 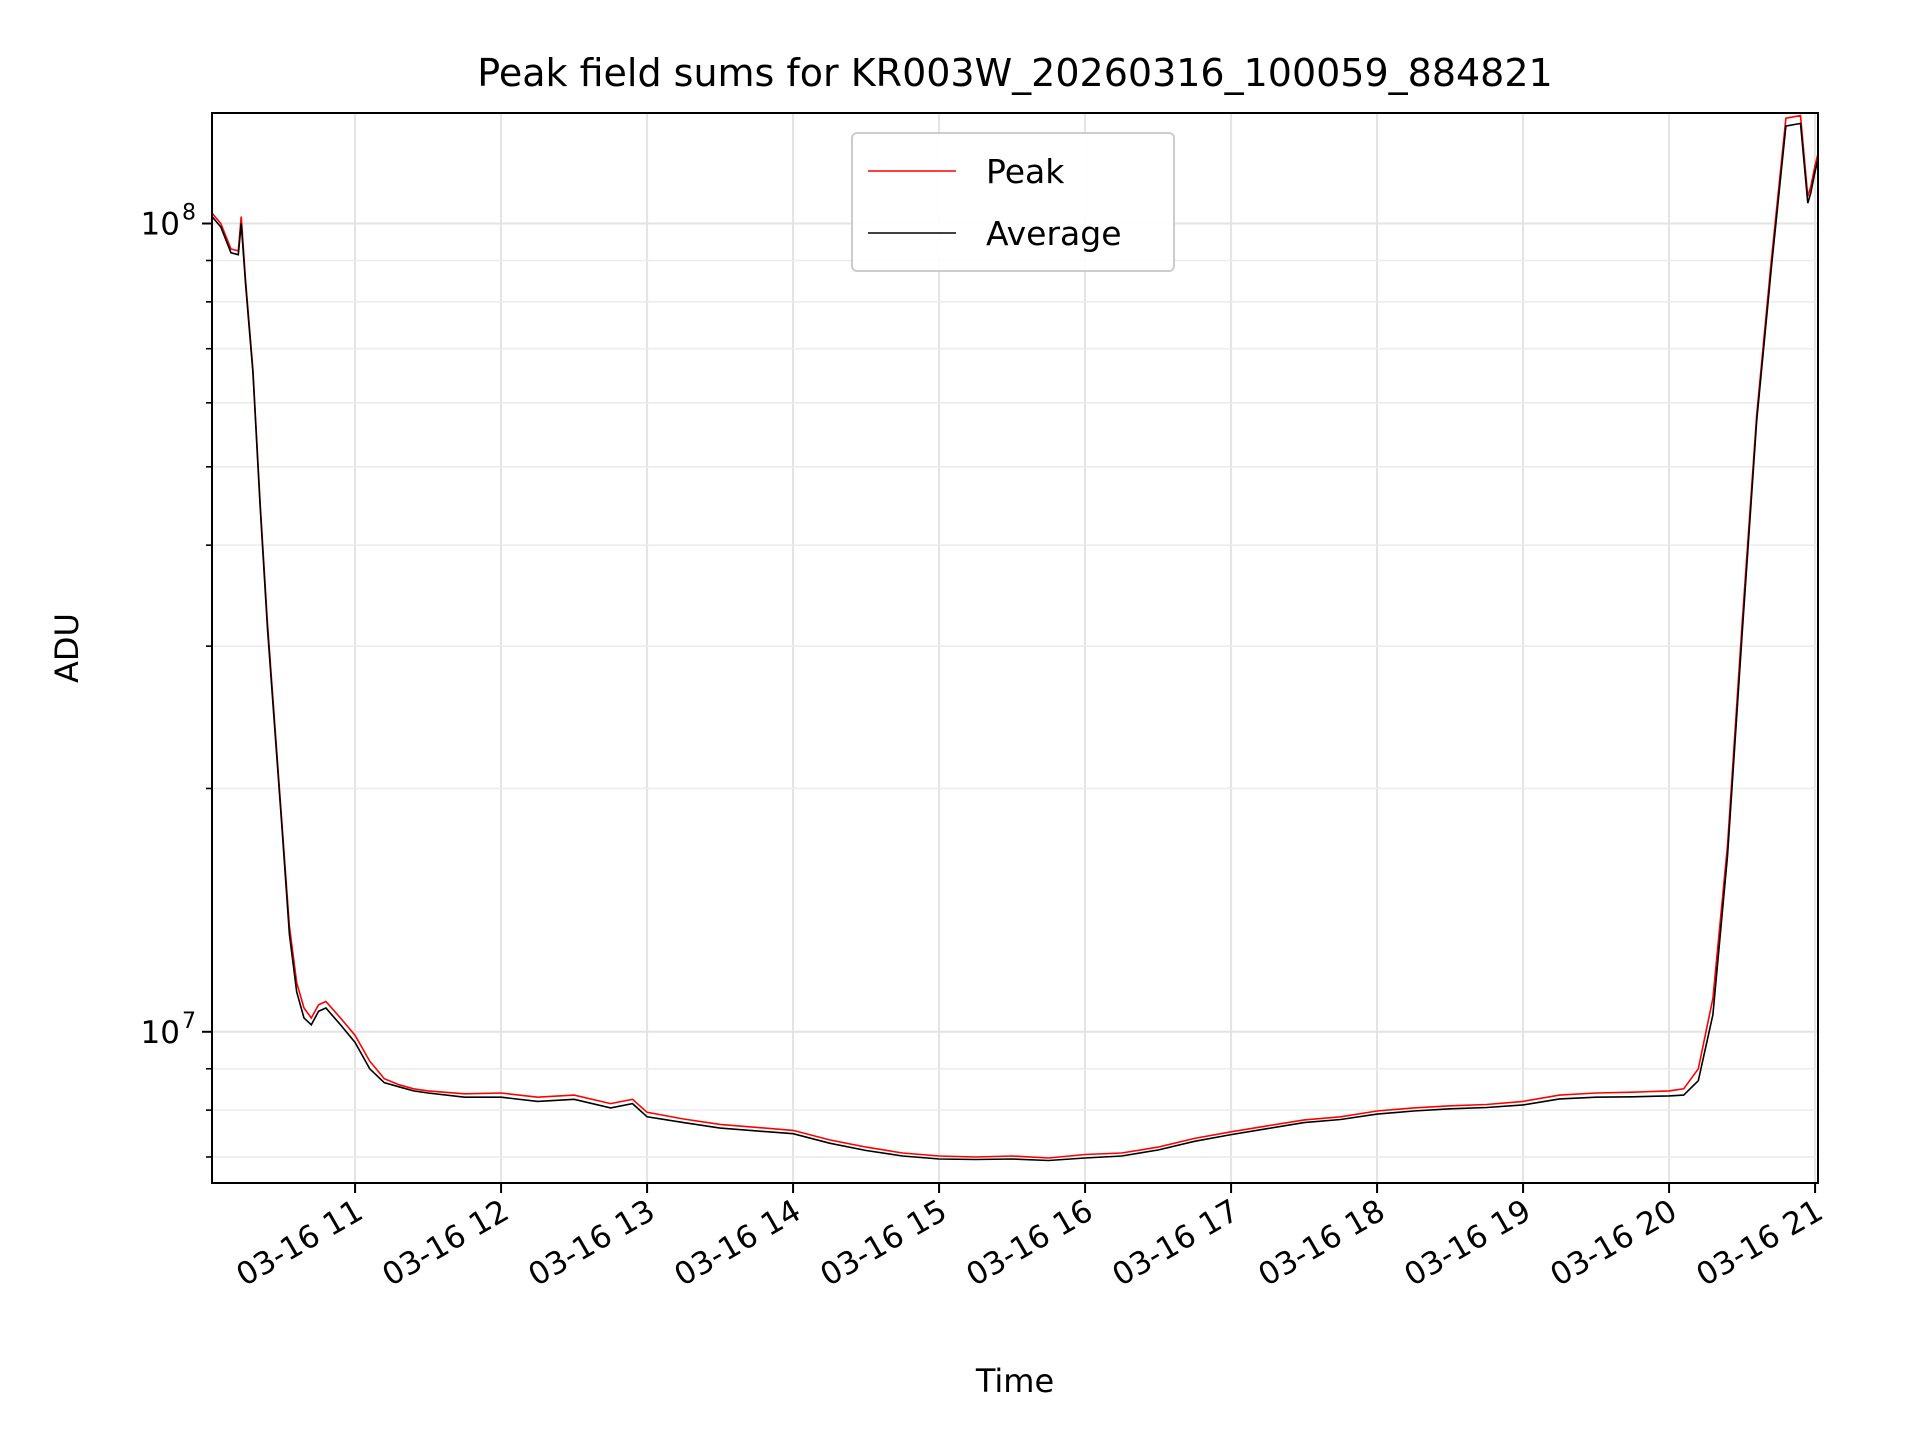 What do you see at coordinates (1054, 233) in the screenshot?
I see `legend-label-average: Average` at bounding box center [1054, 233].